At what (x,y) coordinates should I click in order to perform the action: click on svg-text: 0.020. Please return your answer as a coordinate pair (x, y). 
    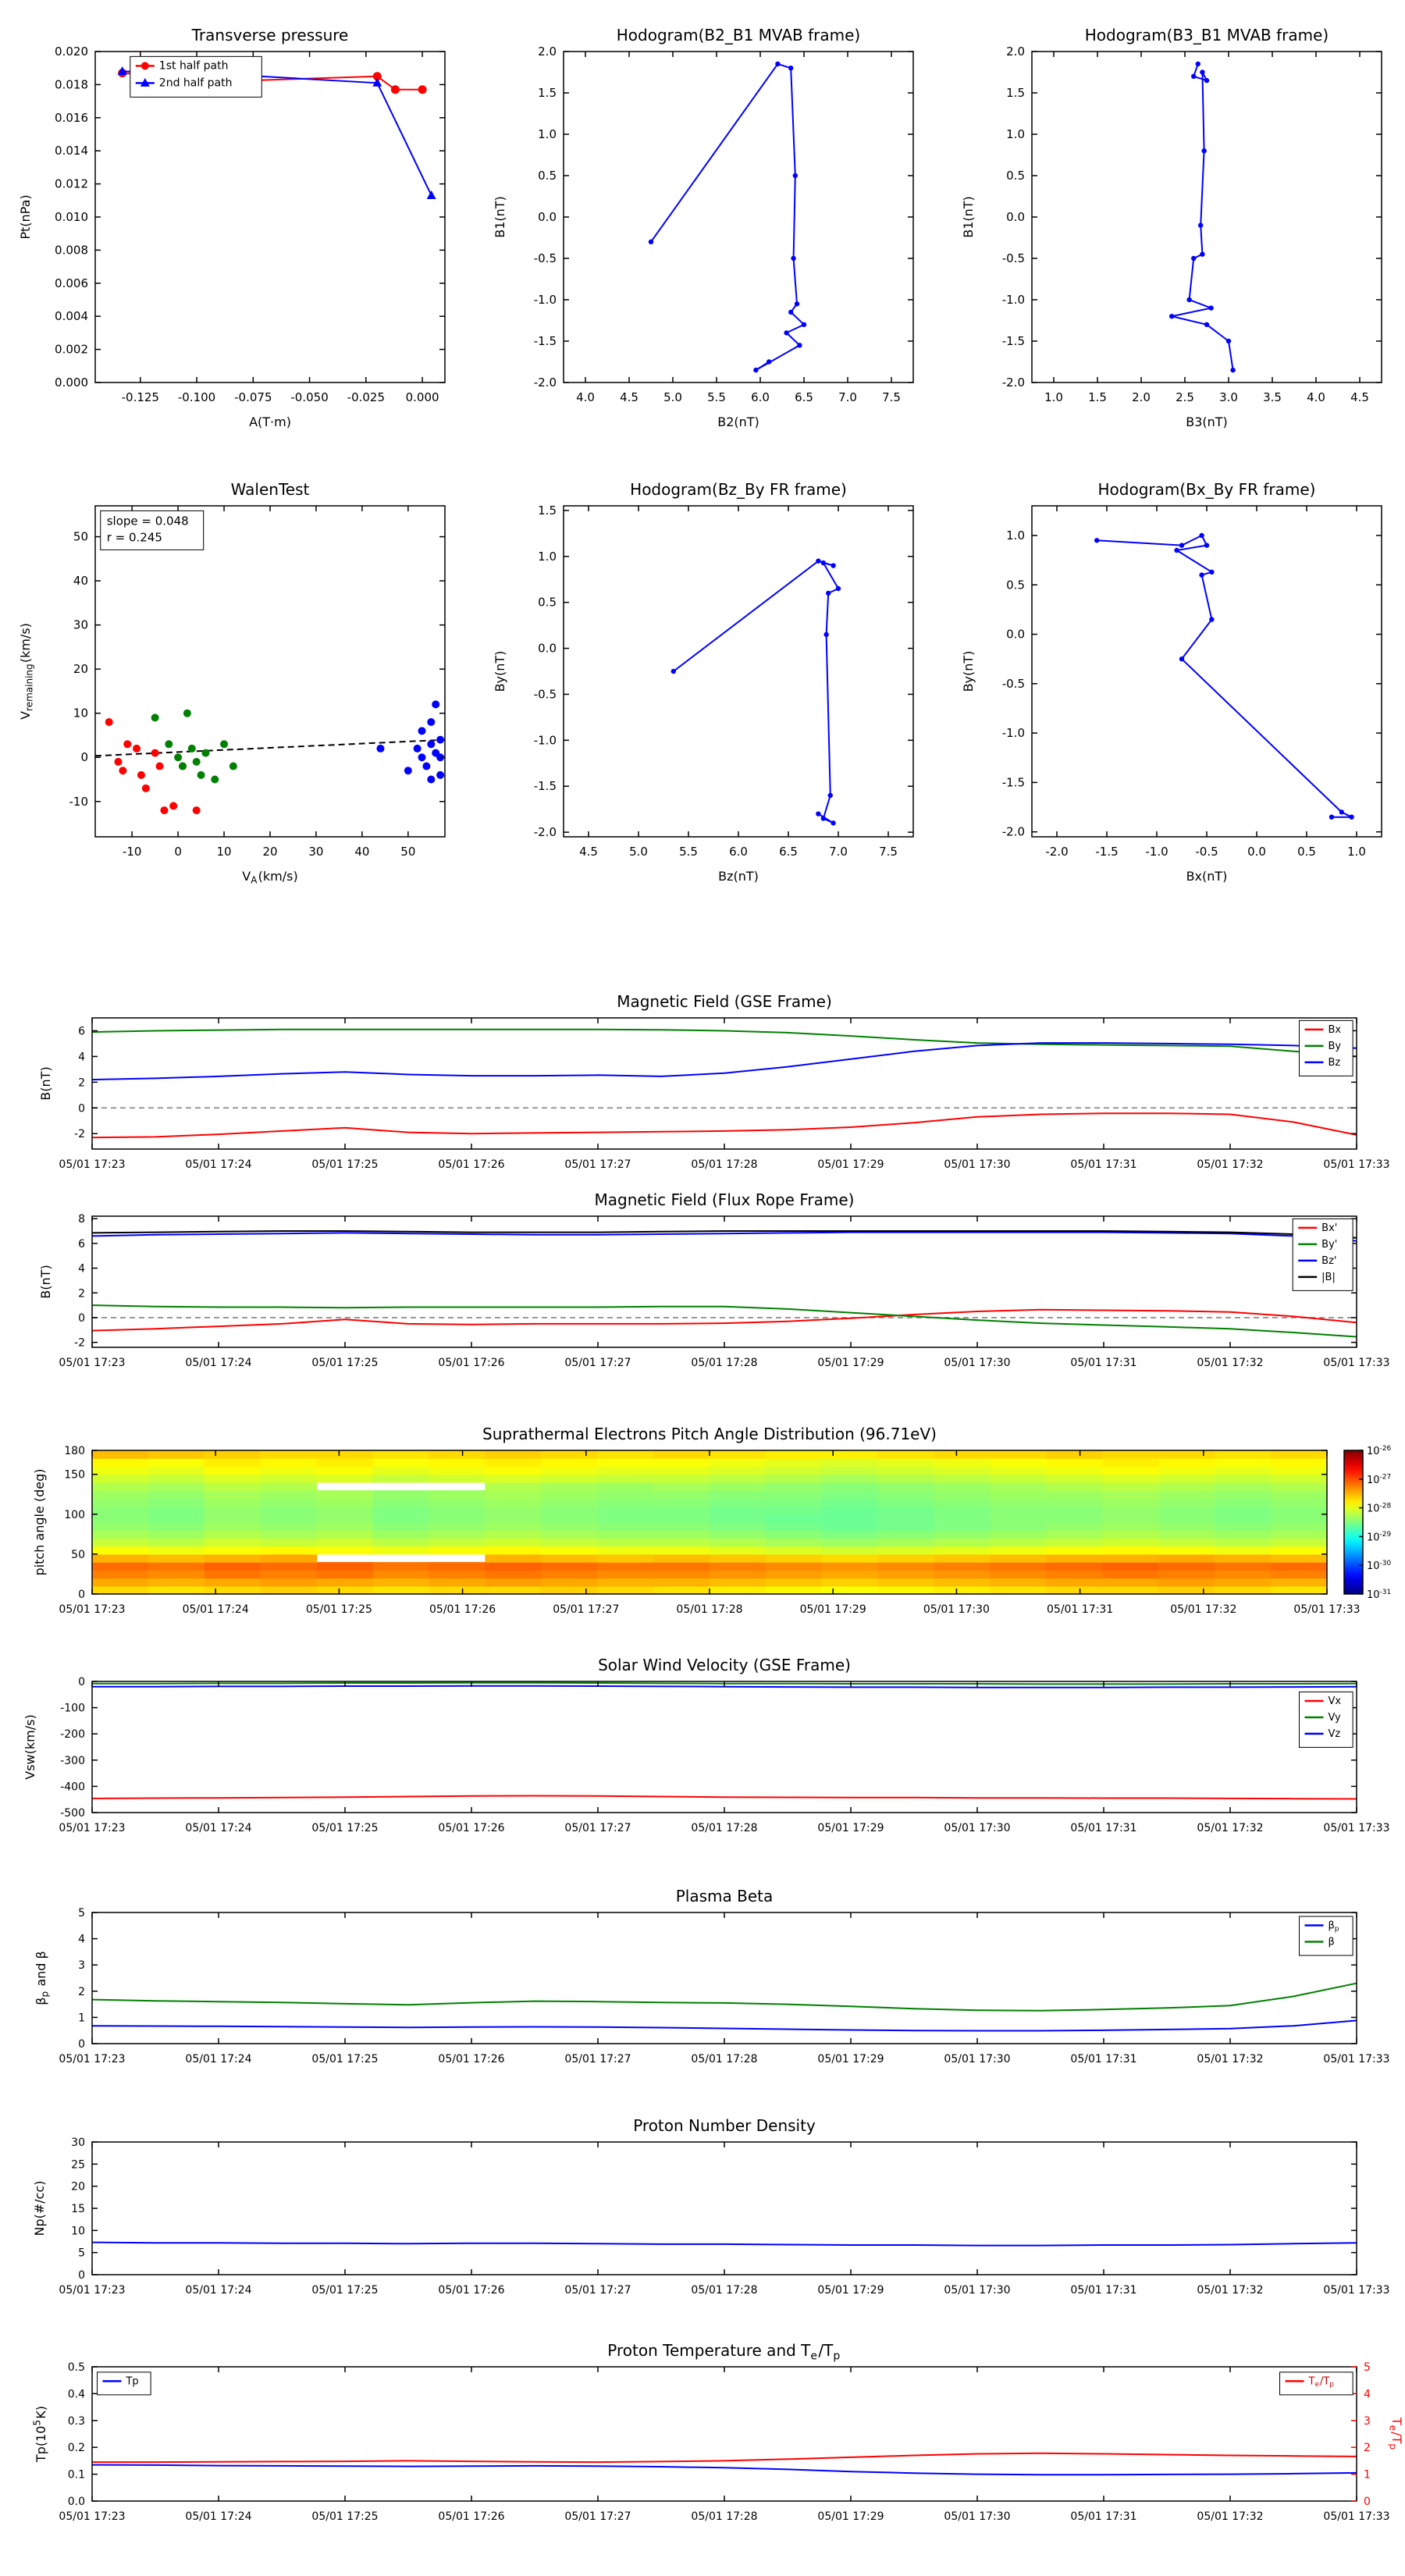
    Looking at the image, I should click on (72, 51).